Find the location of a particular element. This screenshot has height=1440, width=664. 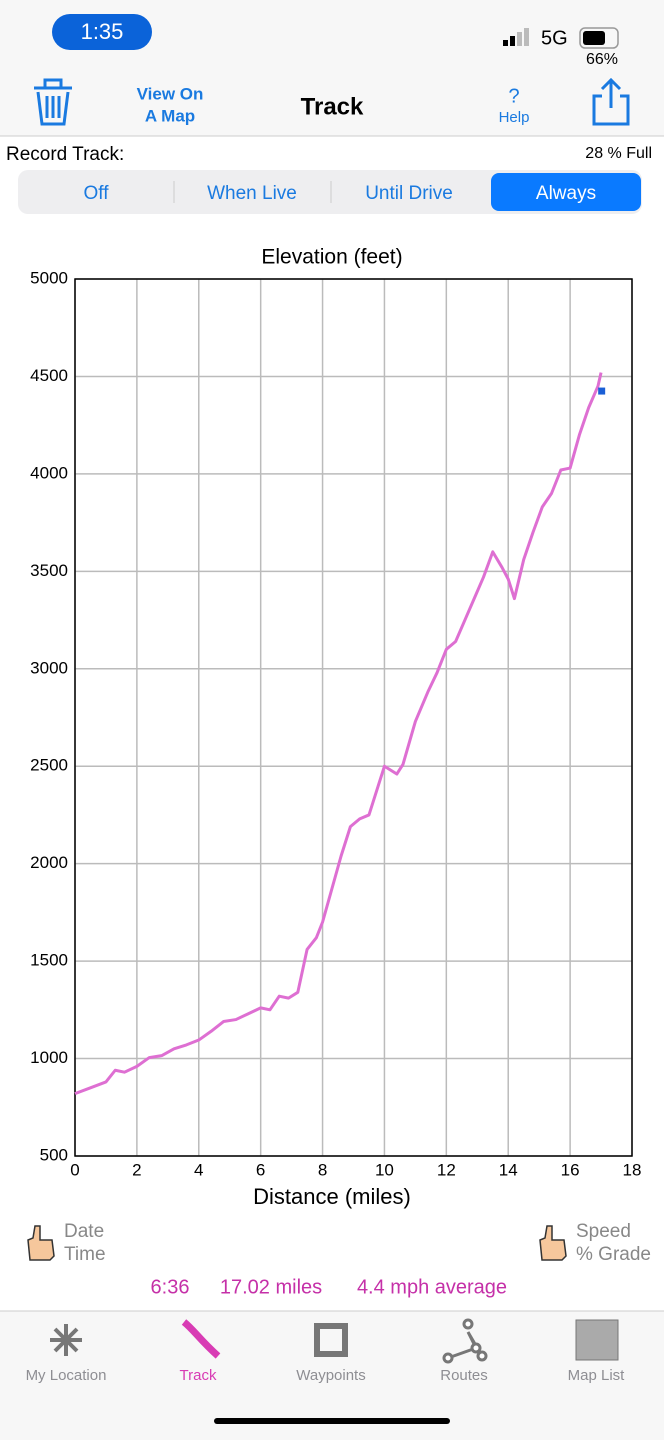

tab-label: Waypoints is located at coordinates (330, 1375).